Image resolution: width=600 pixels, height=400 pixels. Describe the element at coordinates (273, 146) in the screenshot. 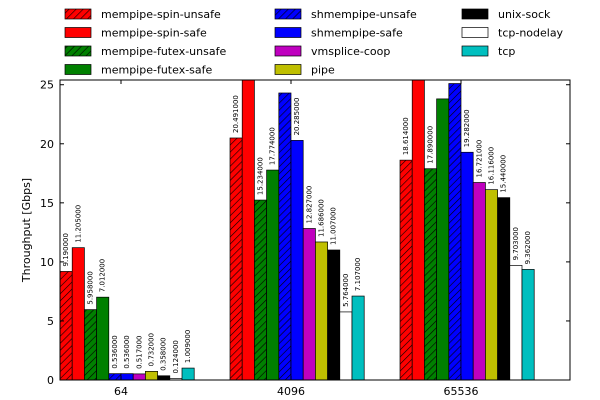

I see `value-label: 17.774000` at that location.